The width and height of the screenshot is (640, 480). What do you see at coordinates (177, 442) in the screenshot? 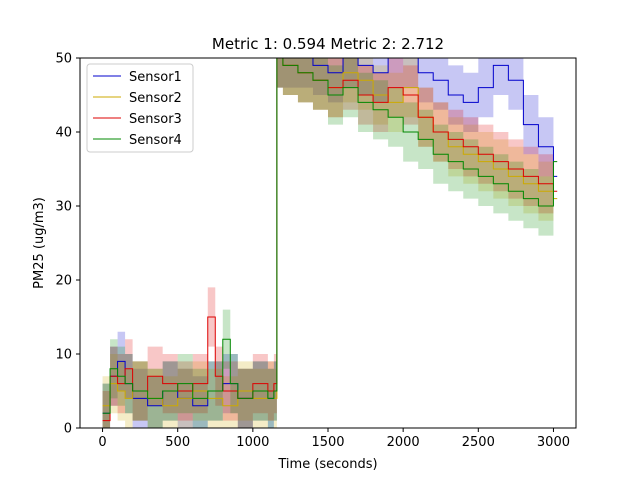
I see `x-tick-label: 500` at bounding box center [177, 442].